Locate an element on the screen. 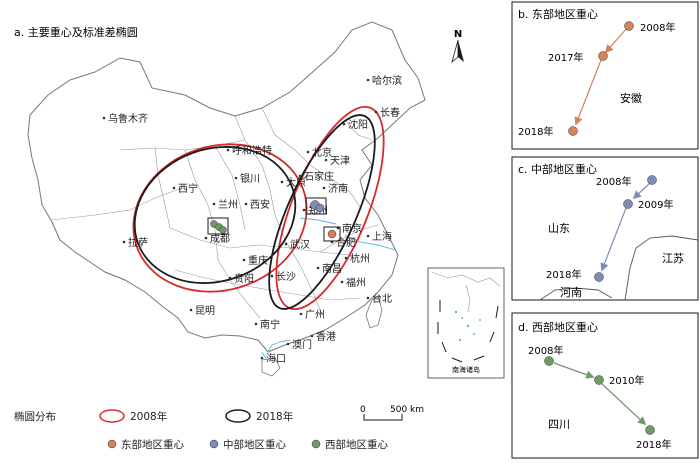 Image resolution: width=700 pixels, height=464 pixels. city-label-taiyuan: 太原 is located at coordinates (296, 182).